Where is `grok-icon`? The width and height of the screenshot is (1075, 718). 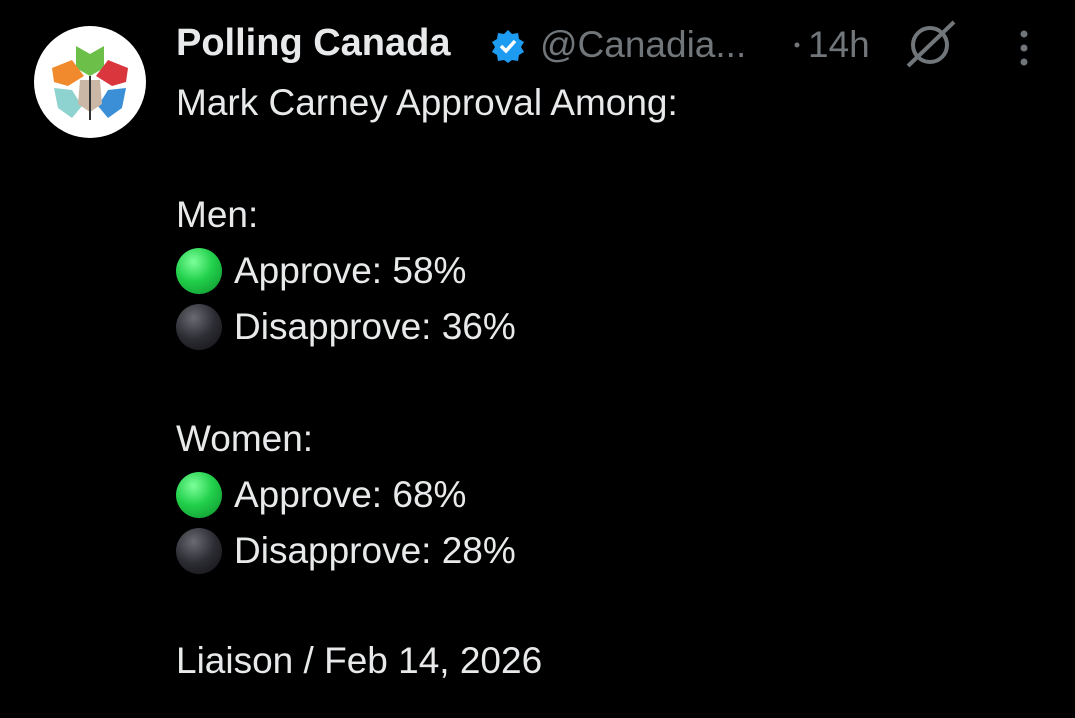 grok-icon is located at coordinates (930, 44).